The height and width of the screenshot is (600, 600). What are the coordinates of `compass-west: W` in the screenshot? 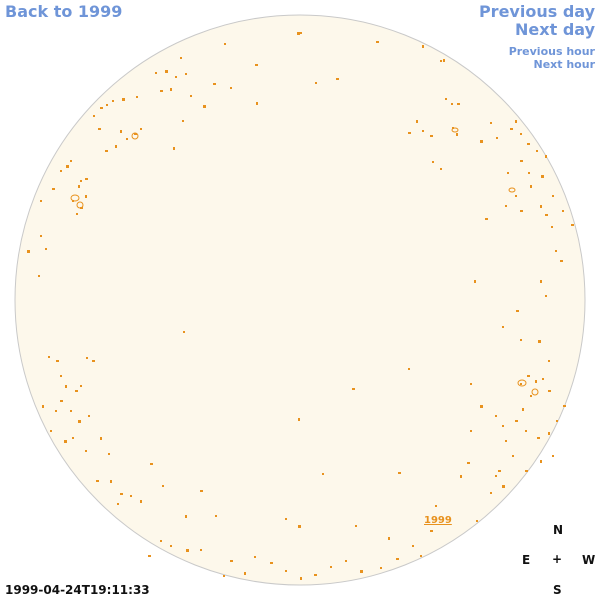 It's located at (589, 560).